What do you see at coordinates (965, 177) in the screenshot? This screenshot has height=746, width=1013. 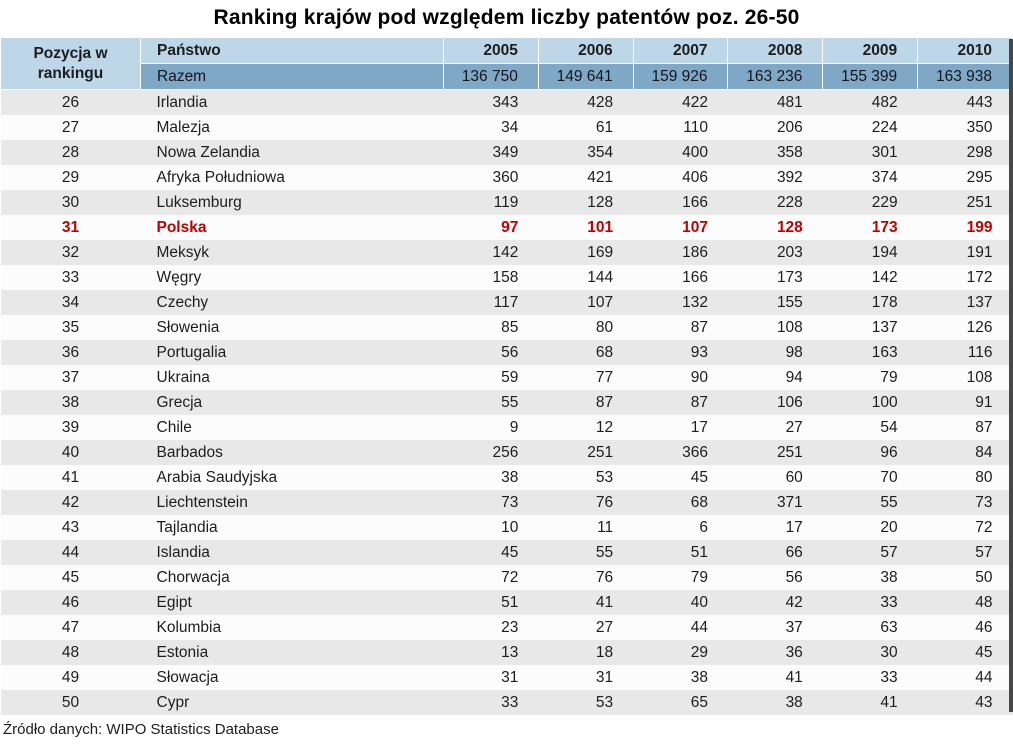 I see `value-cell: 295` at bounding box center [965, 177].